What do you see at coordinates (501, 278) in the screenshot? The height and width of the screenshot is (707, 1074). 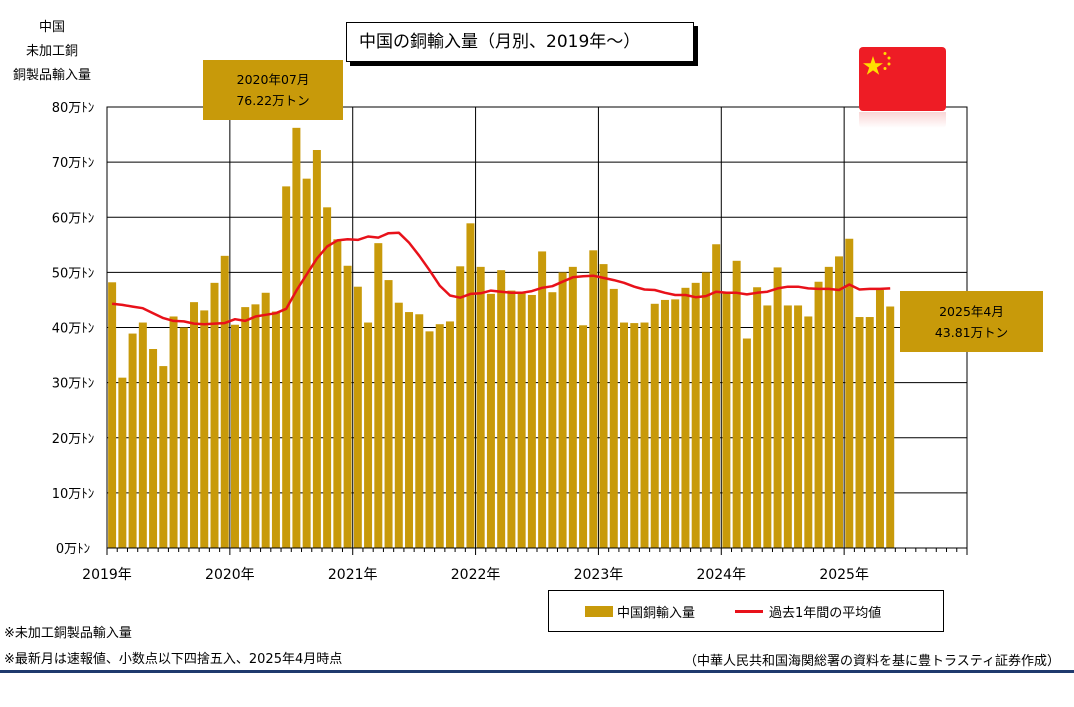 I see `average-line` at bounding box center [501, 278].